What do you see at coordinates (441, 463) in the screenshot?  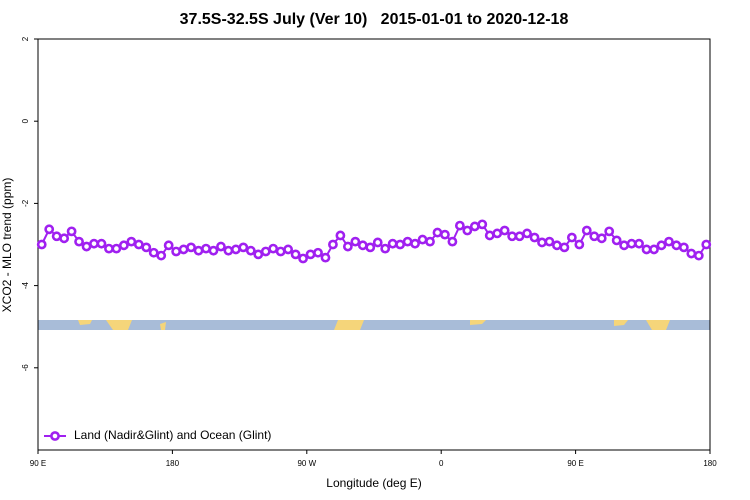 I see `x-tick-label: 0` at bounding box center [441, 463].